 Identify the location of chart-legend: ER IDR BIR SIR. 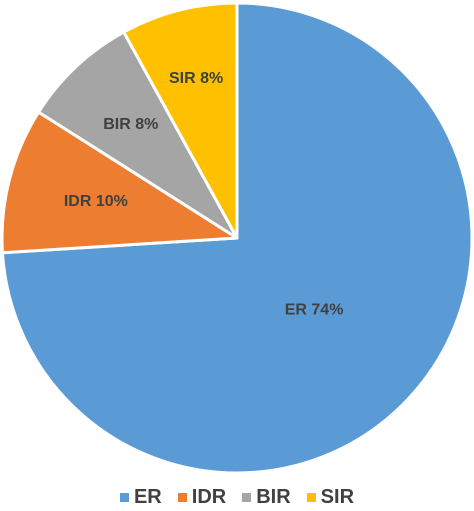
(237, 497).